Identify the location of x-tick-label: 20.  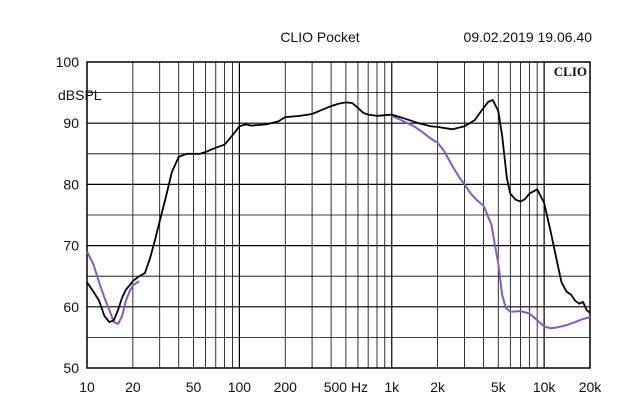
(133, 387).